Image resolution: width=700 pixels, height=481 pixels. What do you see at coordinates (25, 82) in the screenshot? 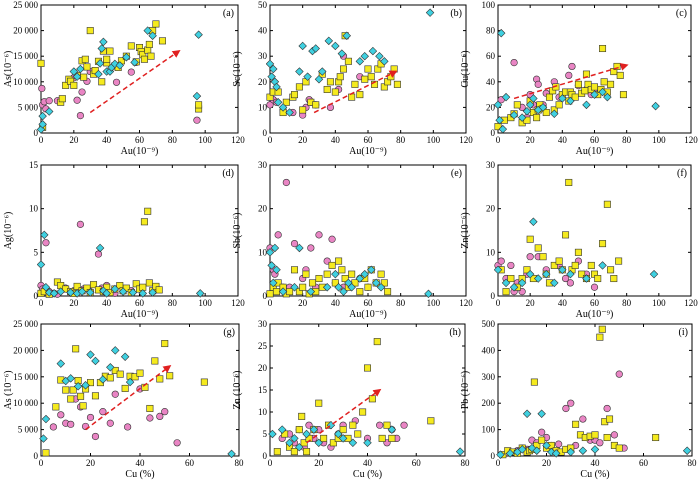
I see `y-tick-label: 10 000` at bounding box center [25, 82].